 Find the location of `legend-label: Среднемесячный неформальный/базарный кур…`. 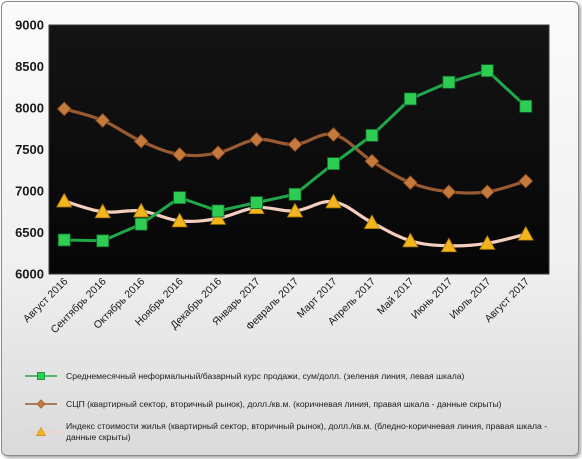

legend-label: Среднемесячный неформальный/базарный кур… is located at coordinates (265, 376).